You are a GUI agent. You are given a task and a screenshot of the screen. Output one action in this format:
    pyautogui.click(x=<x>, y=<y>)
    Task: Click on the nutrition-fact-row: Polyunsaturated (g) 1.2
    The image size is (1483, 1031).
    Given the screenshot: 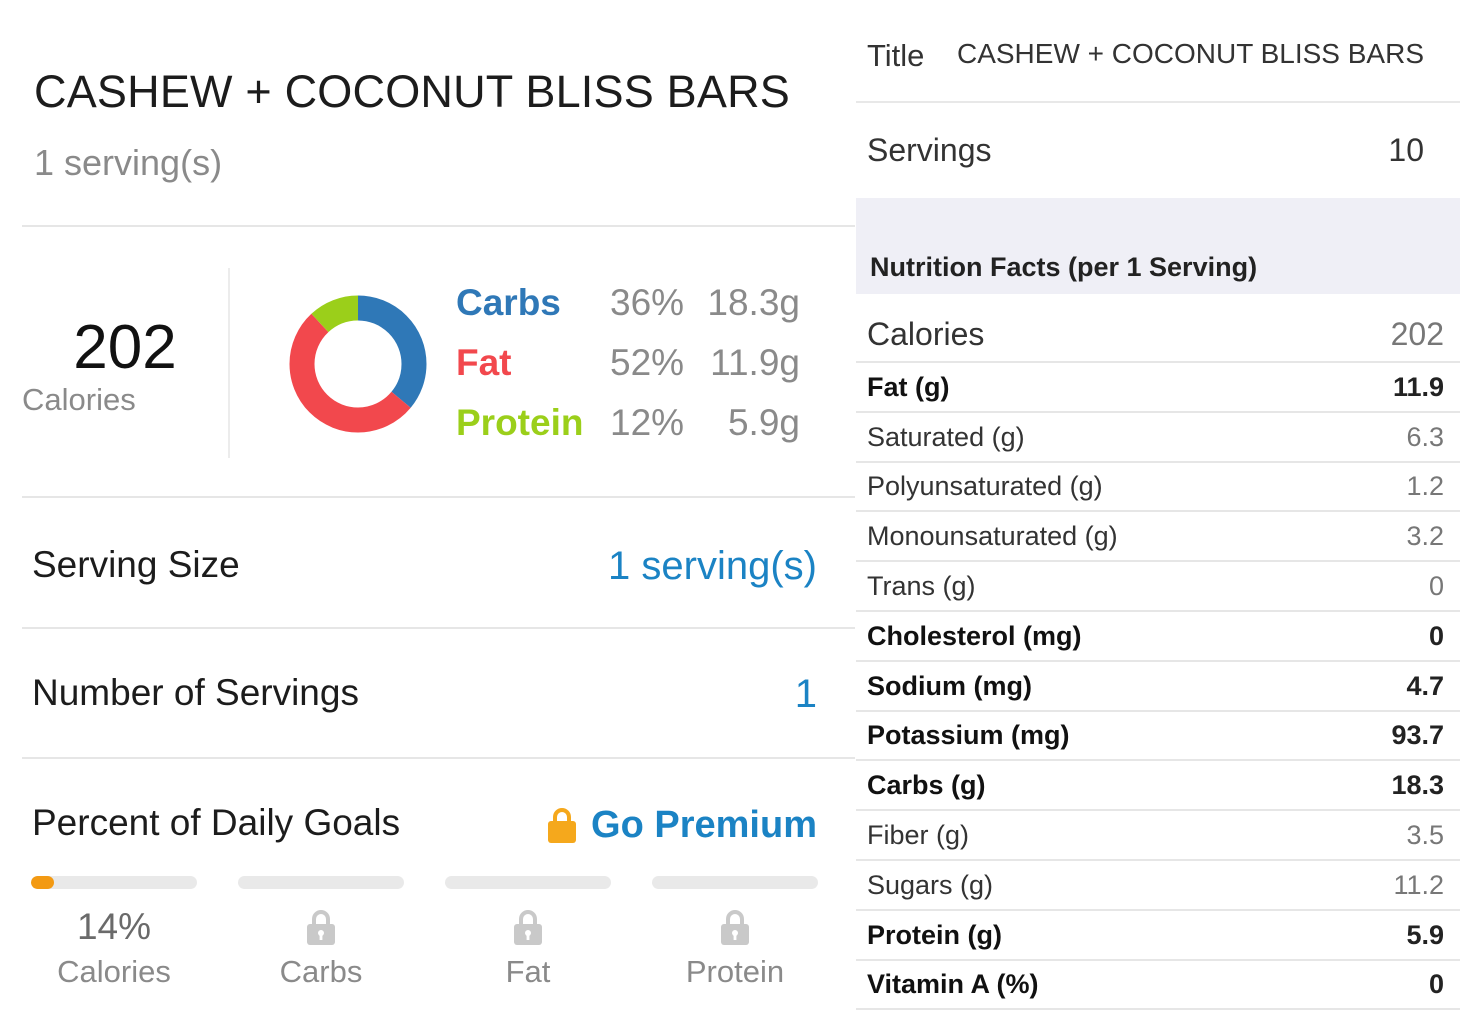 What is the action you would take?
    pyautogui.click(x=1158, y=488)
    